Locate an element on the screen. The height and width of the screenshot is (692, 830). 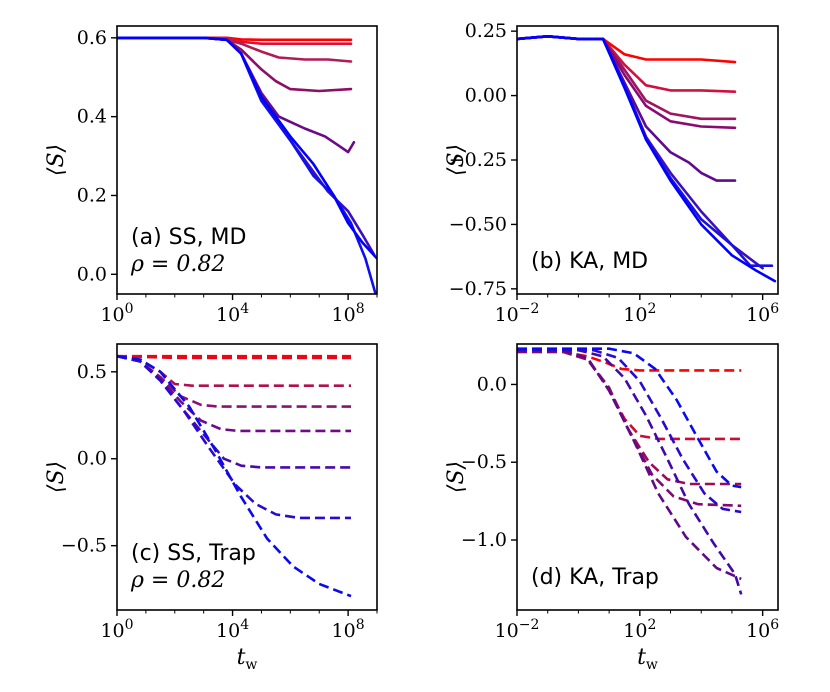
y-tick-label: 0.2 is located at coordinates (92, 195).